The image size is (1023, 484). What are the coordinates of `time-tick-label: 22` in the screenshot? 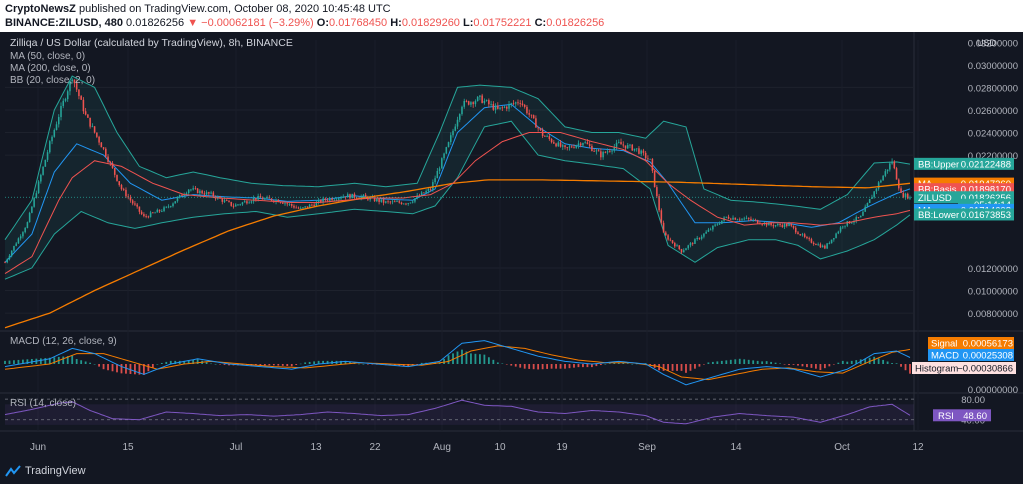 It's located at (375, 447).